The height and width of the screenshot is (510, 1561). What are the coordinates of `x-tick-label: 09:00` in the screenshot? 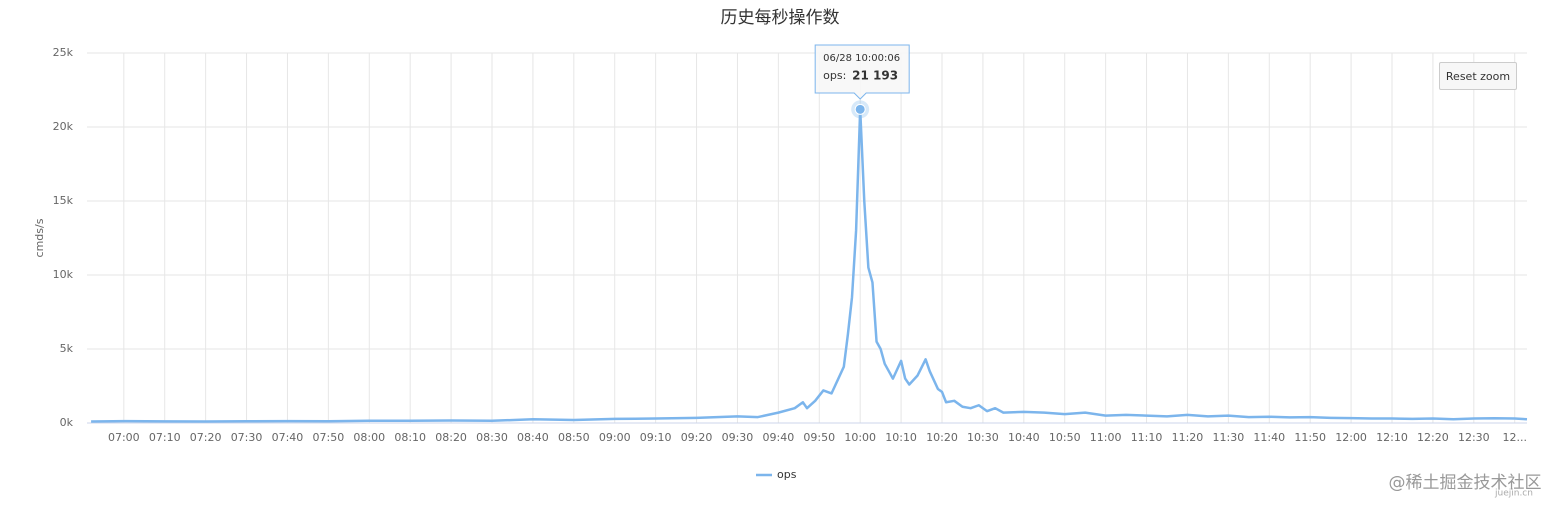 It's located at (615, 437).